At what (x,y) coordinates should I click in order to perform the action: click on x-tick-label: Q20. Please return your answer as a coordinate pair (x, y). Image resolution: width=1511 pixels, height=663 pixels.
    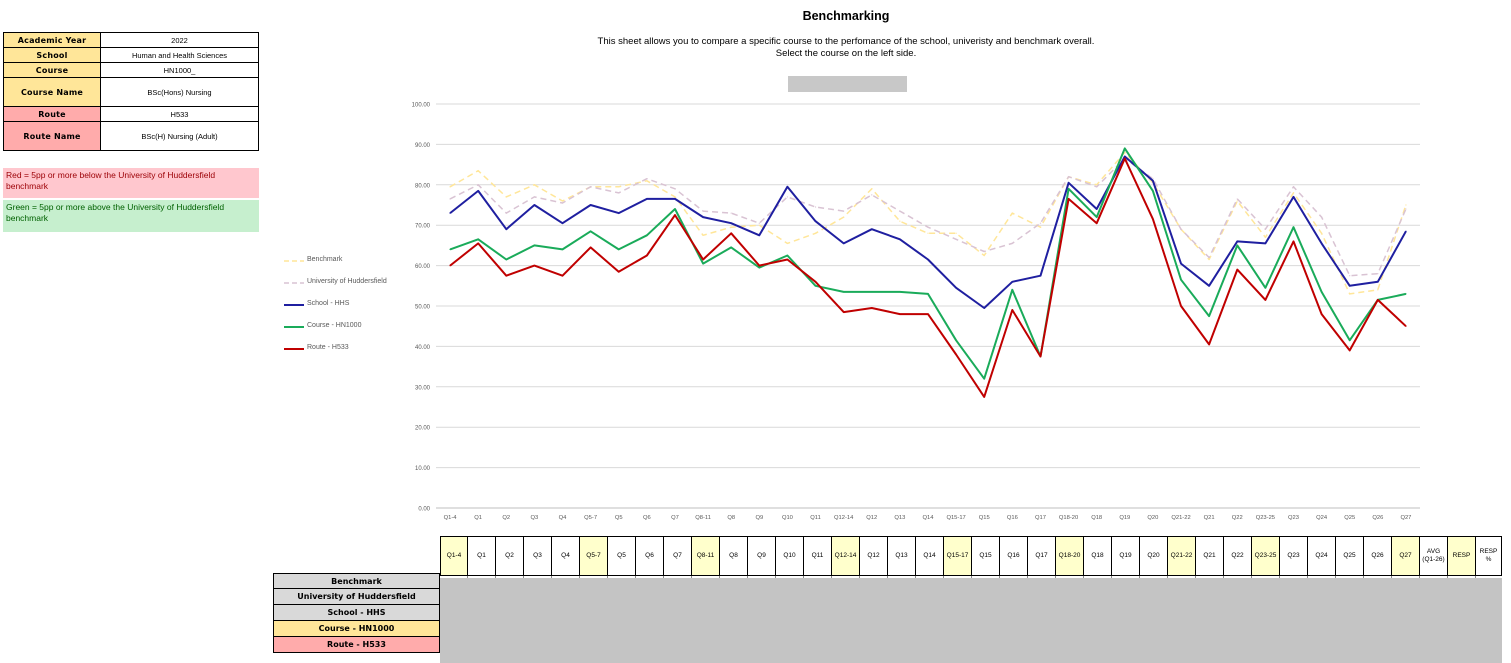
    Looking at the image, I should click on (1152, 518).